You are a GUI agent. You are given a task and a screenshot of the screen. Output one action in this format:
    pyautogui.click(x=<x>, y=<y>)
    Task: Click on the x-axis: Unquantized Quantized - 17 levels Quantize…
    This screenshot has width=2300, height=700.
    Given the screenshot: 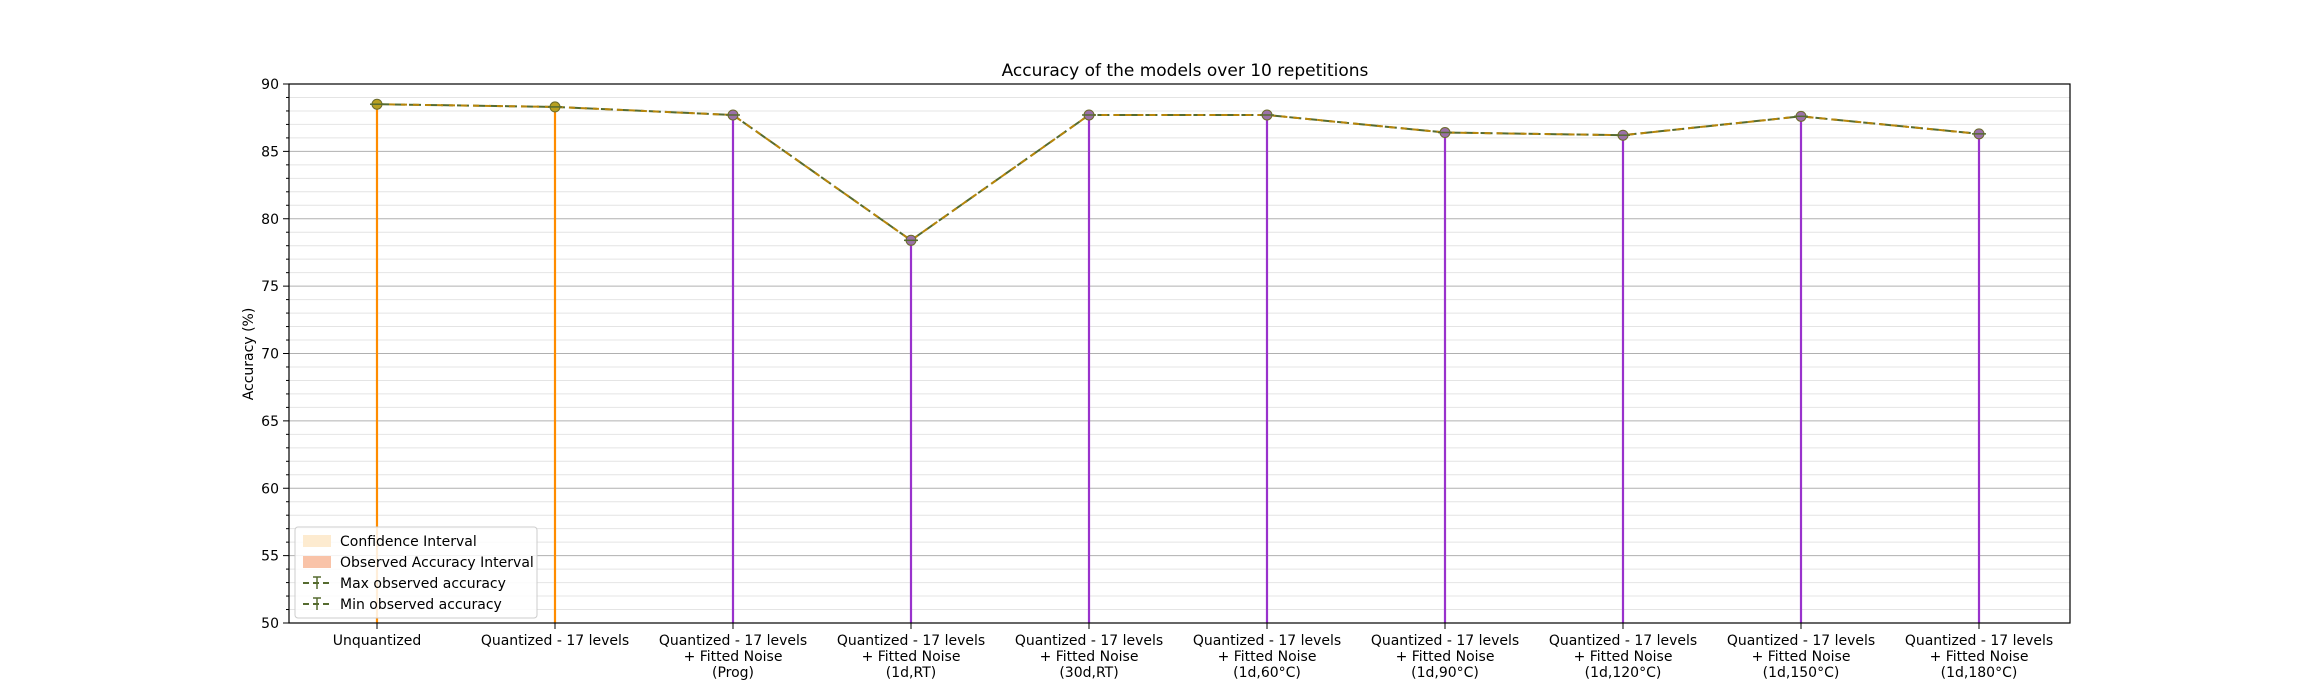 What is the action you would take?
    pyautogui.click(x=1193, y=652)
    